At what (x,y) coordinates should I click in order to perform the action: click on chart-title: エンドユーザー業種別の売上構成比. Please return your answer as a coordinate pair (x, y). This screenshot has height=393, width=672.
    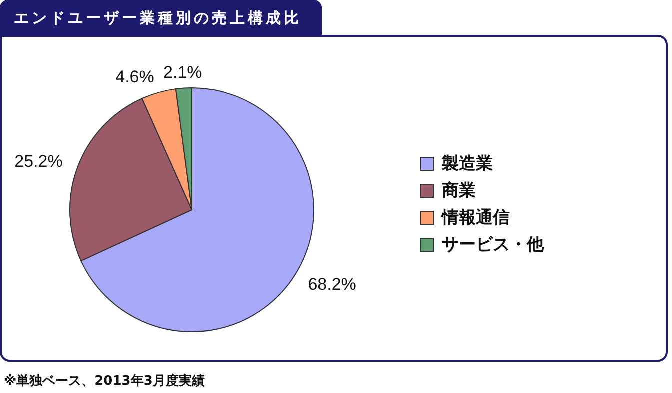
    Looking at the image, I should click on (161, 18).